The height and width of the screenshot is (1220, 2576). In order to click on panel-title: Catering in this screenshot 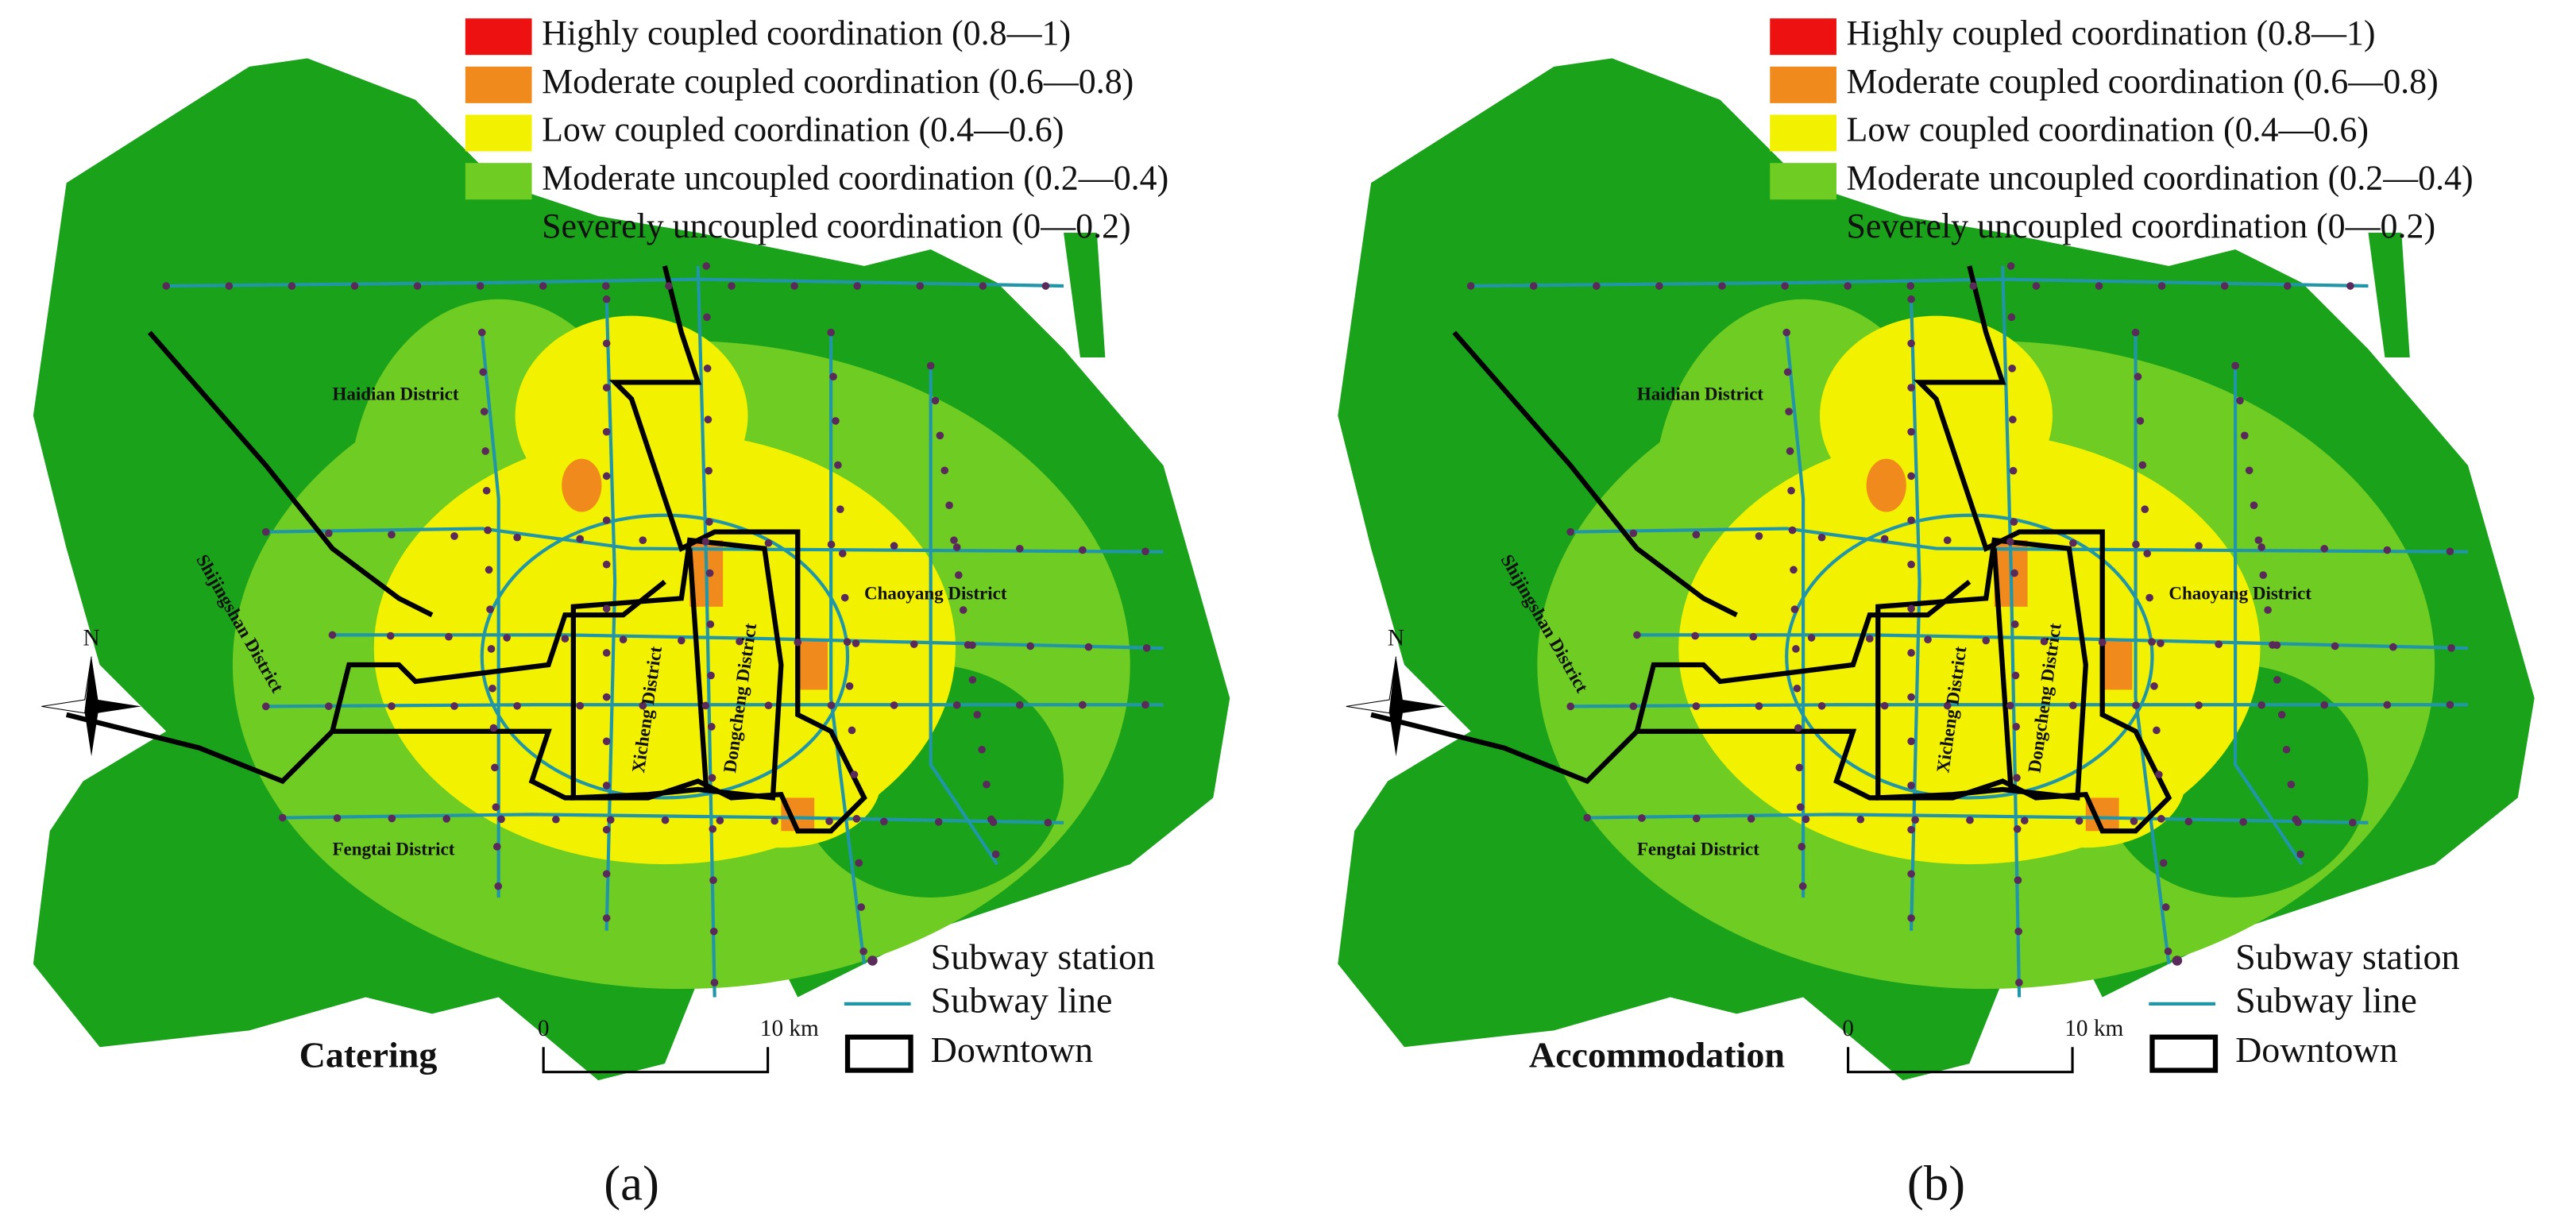, I will do `click(368, 1055)`.